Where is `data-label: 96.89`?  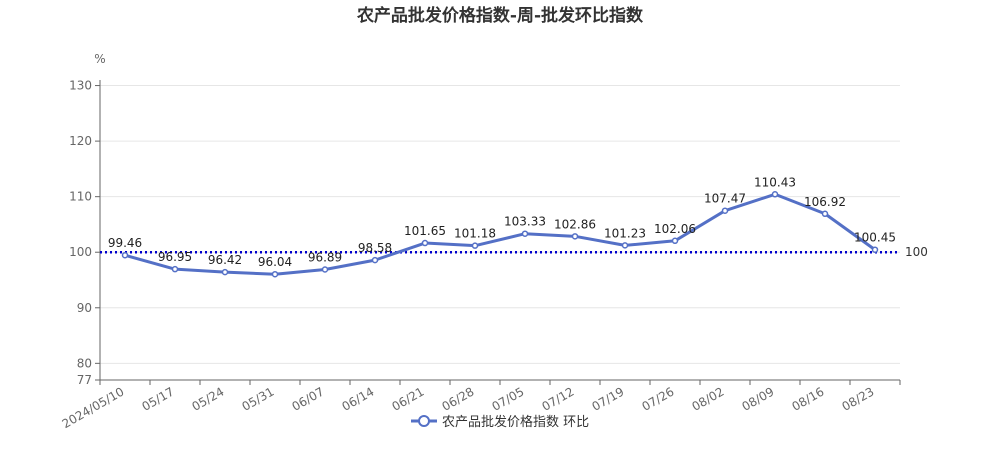 data-label: 96.89 is located at coordinates (325, 258).